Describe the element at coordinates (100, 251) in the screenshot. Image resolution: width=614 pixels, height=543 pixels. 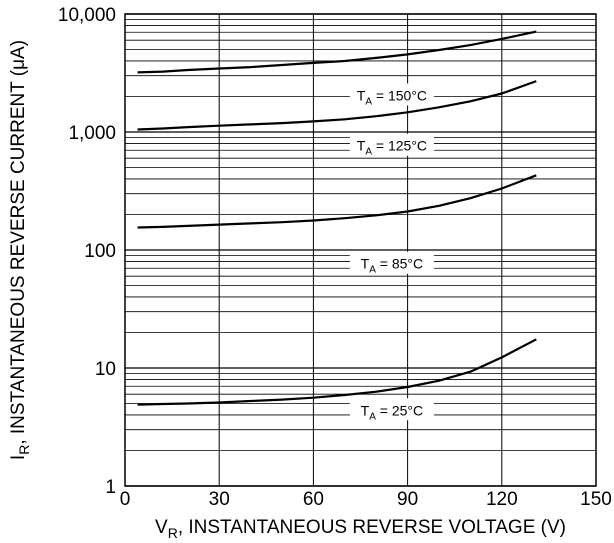
I see `y-tick-label: 100` at that location.